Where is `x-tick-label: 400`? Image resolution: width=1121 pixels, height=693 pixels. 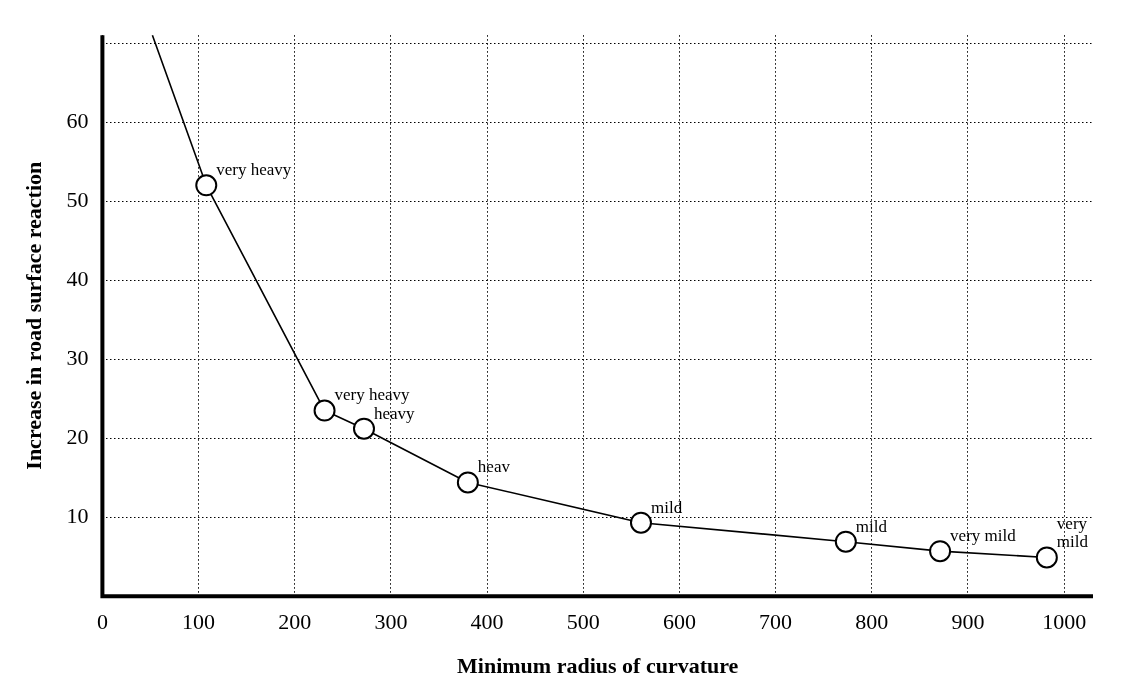
x-tick-label: 400 is located at coordinates (487, 622).